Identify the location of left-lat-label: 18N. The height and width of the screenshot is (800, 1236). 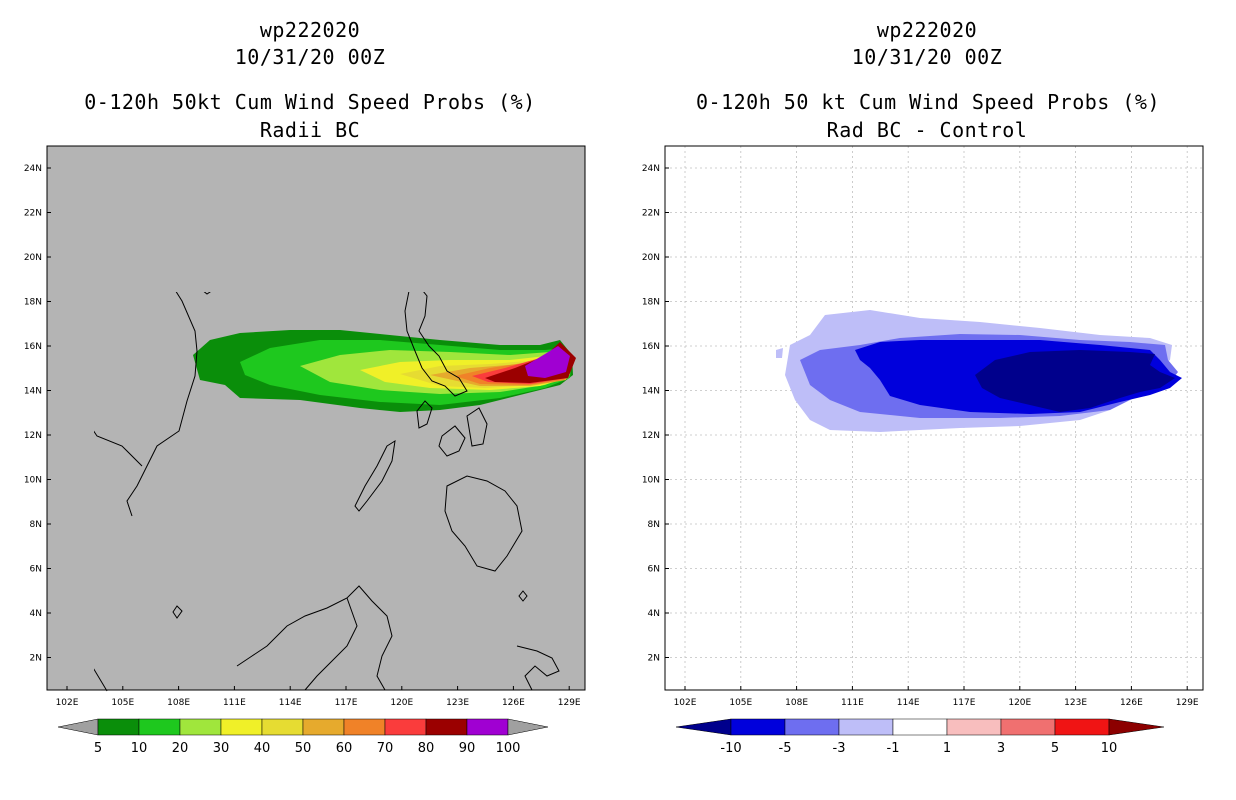
(33, 303).